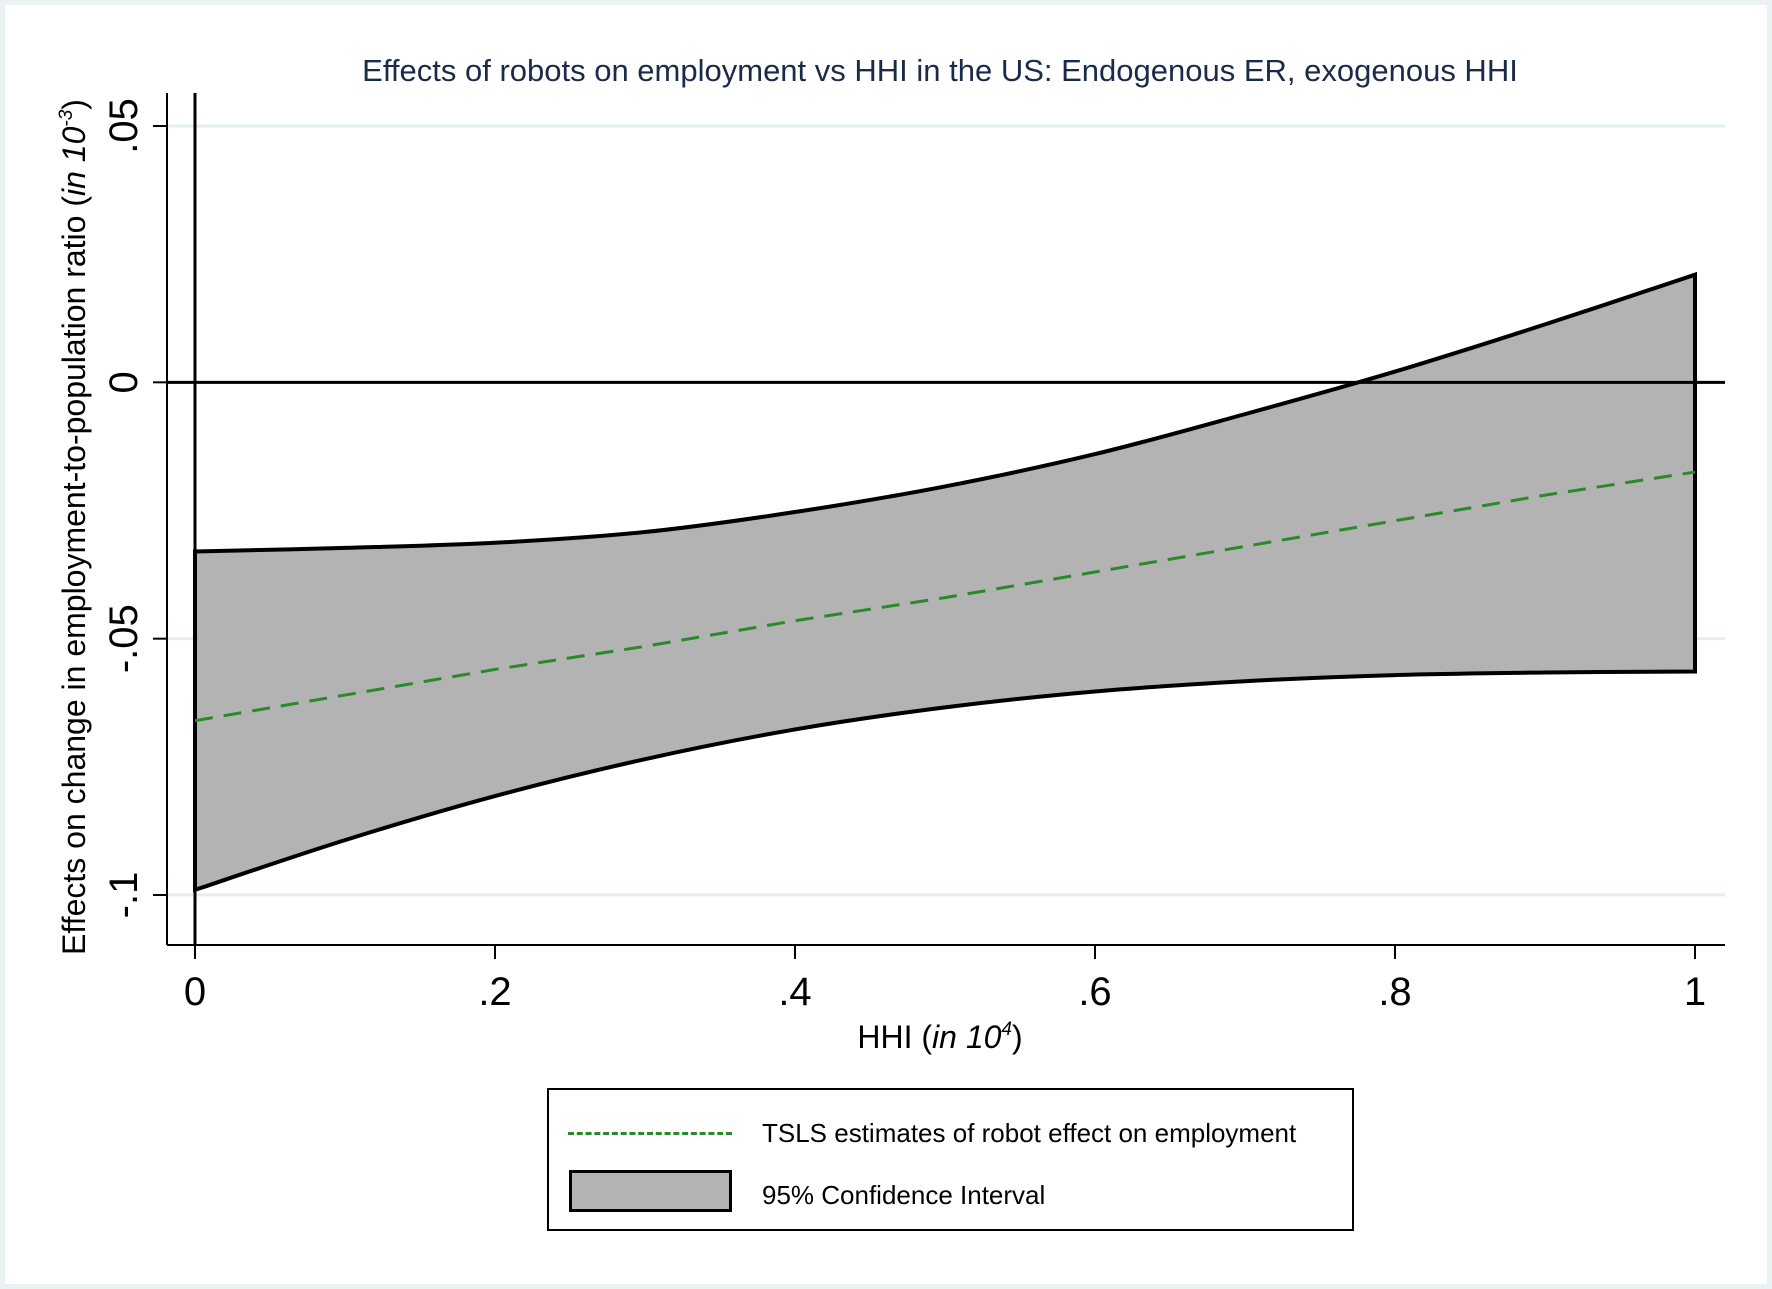  I want to click on legend-entry-ci: 95% Confidence Interval, so click(950, 1195).